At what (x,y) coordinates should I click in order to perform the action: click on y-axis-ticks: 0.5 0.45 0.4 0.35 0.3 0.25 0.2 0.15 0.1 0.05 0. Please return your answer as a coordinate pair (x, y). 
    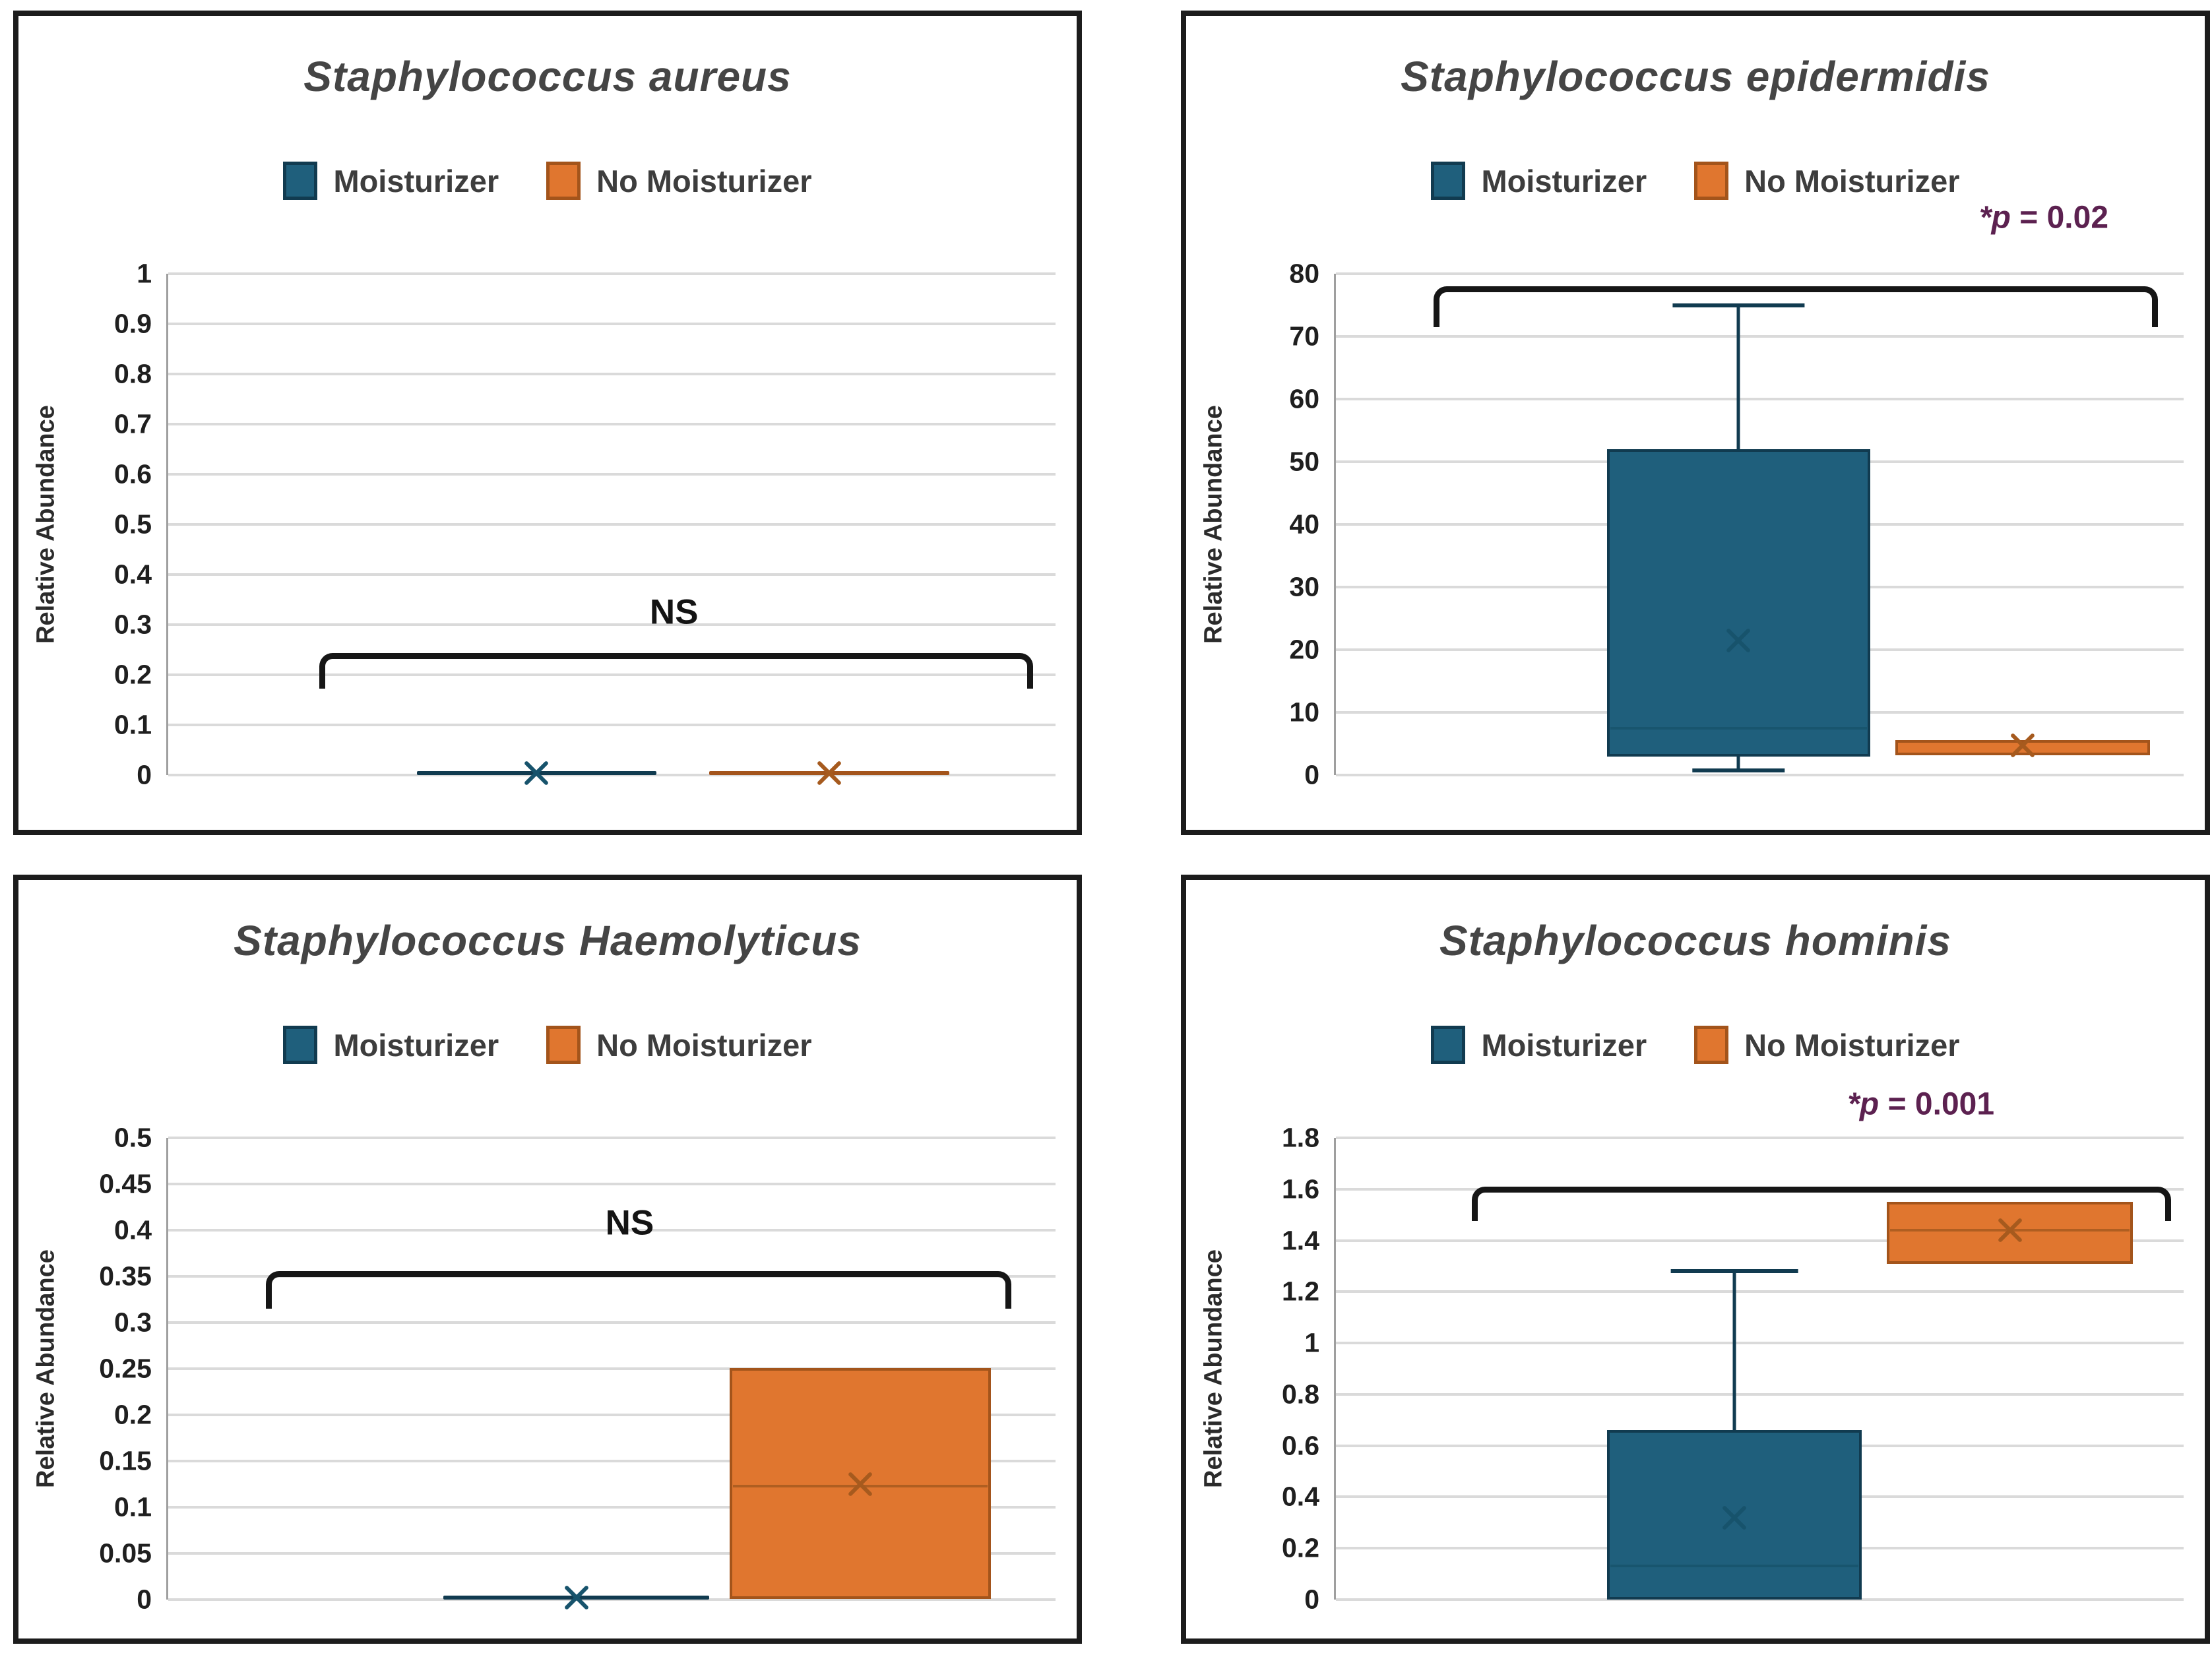
    Looking at the image, I should click on (120, 1369).